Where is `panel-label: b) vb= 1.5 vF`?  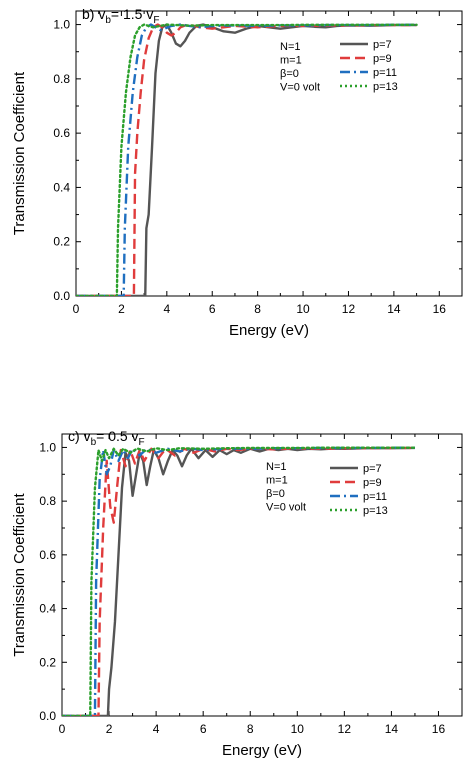
panel-label: b) vb= 1.5 vF is located at coordinates (120, 16).